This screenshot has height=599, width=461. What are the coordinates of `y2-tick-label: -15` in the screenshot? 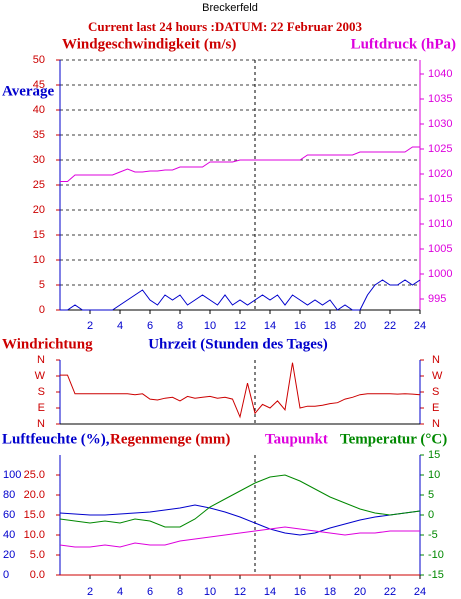 It's located at (436, 575).